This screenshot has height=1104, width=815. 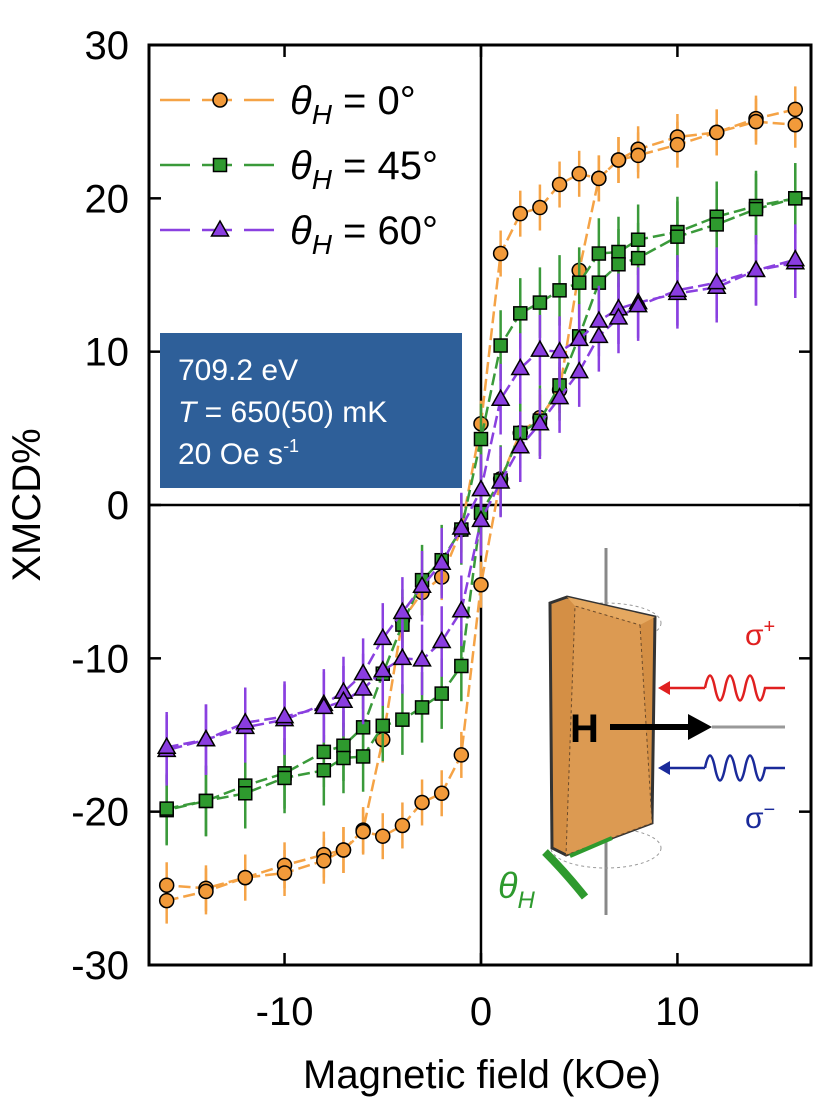 What do you see at coordinates (664, 768) in the screenshot?
I see `arrowhead-minus` at bounding box center [664, 768].